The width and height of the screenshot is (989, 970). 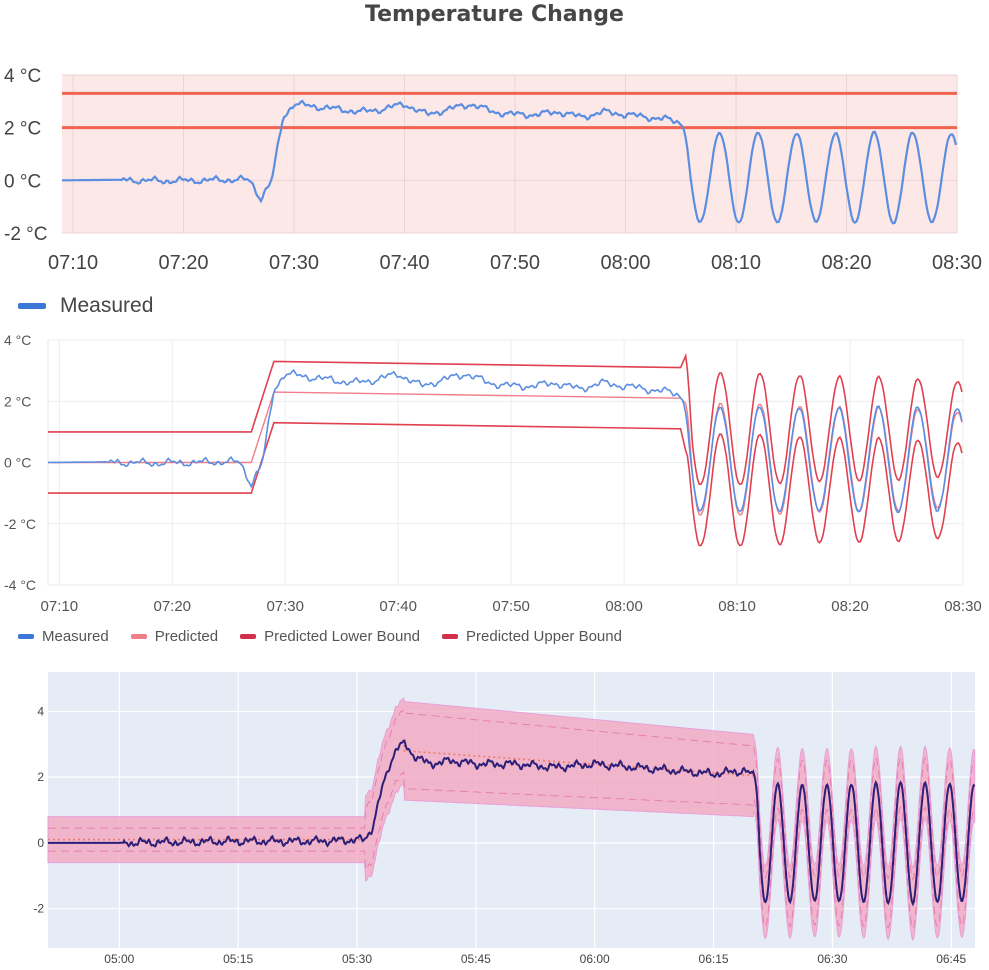 I want to click on legend-label: Predicted Lower Bound, so click(x=342, y=636).